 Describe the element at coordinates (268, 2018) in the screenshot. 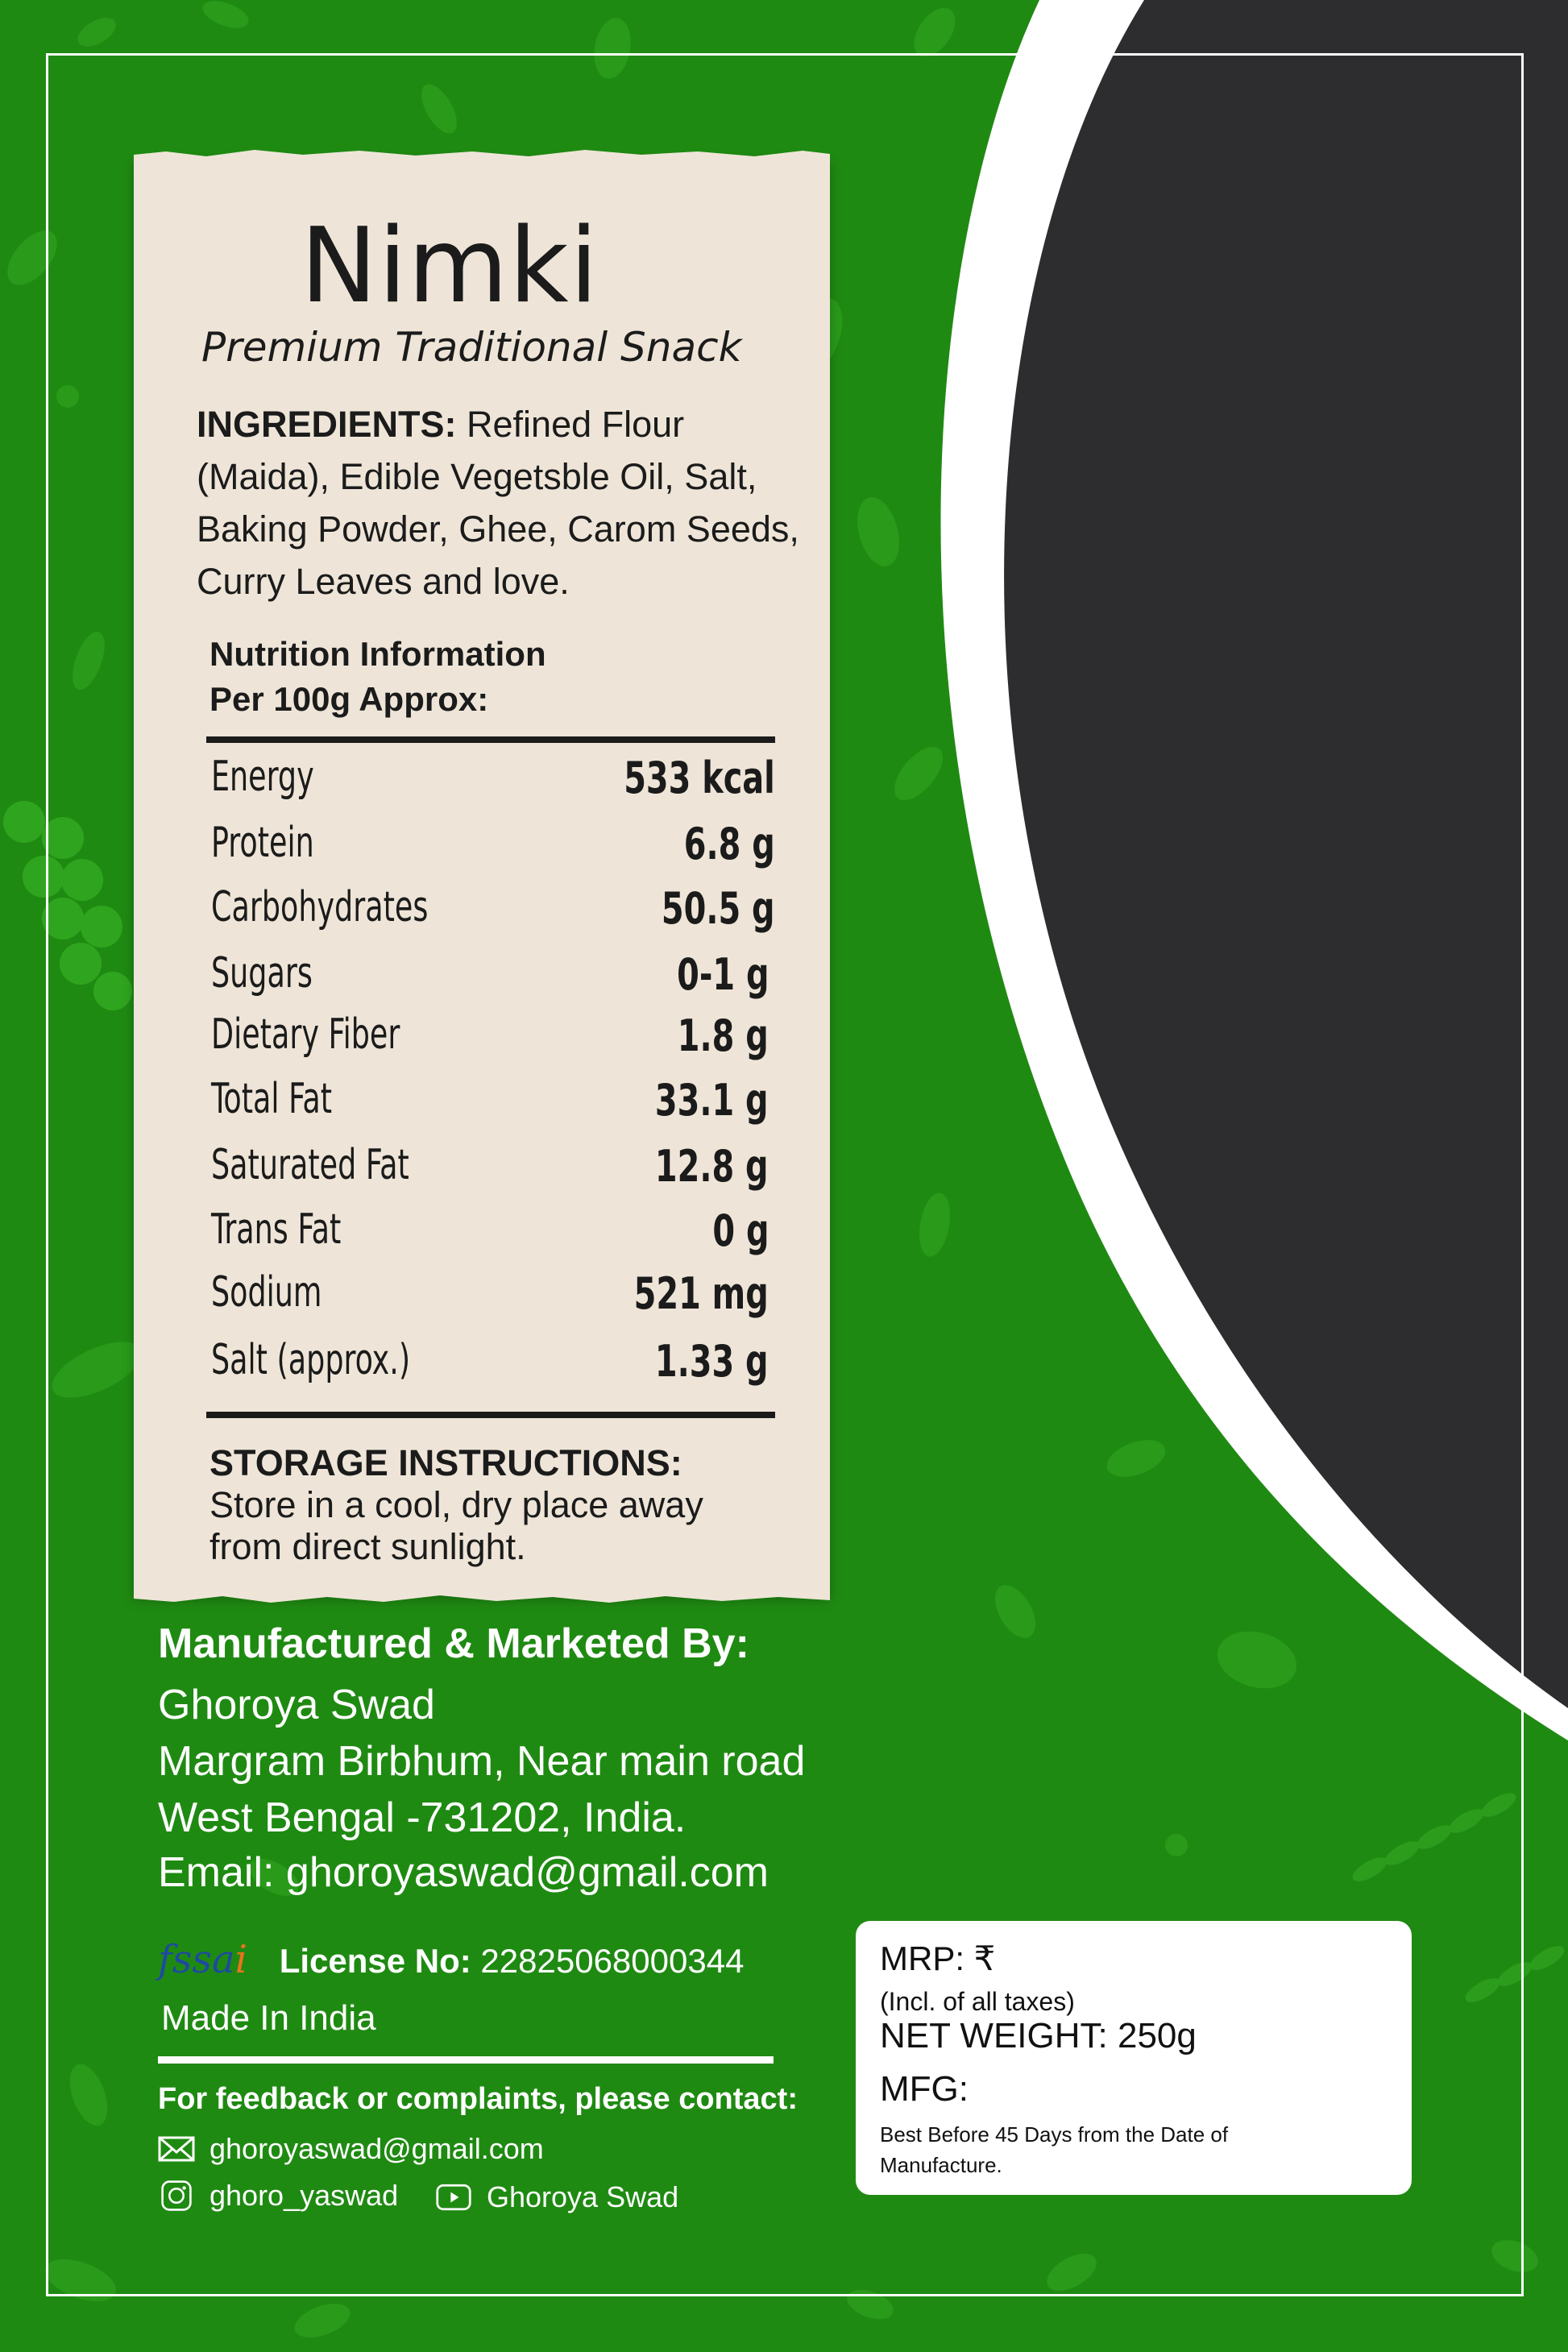

I see `made-in-india: Made In India` at that location.